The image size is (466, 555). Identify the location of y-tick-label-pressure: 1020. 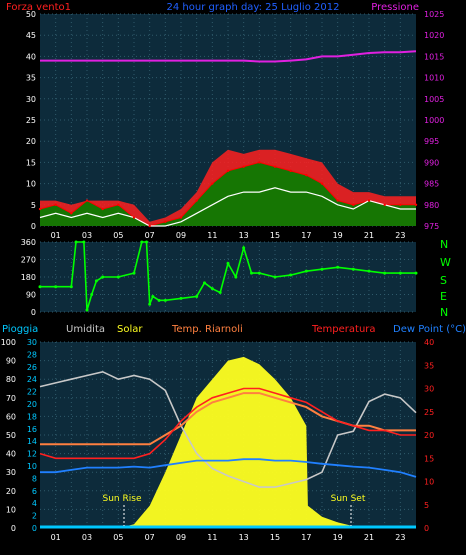
(434, 35).